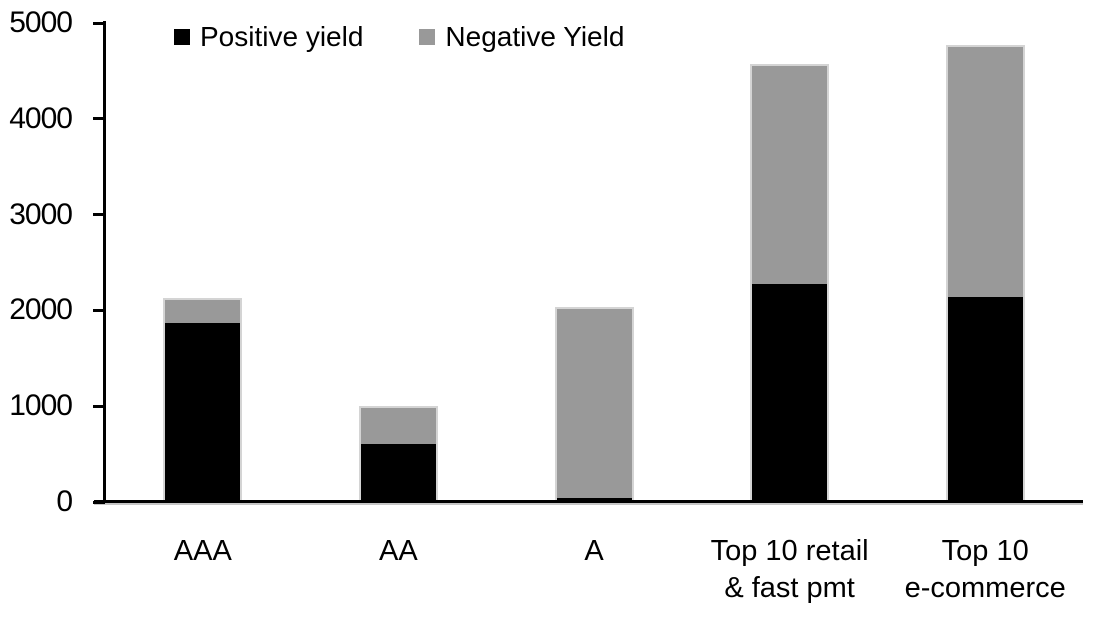 The width and height of the screenshot is (1102, 618). I want to click on x-axis-category-label: Top 10 e-commerce, so click(985, 569).